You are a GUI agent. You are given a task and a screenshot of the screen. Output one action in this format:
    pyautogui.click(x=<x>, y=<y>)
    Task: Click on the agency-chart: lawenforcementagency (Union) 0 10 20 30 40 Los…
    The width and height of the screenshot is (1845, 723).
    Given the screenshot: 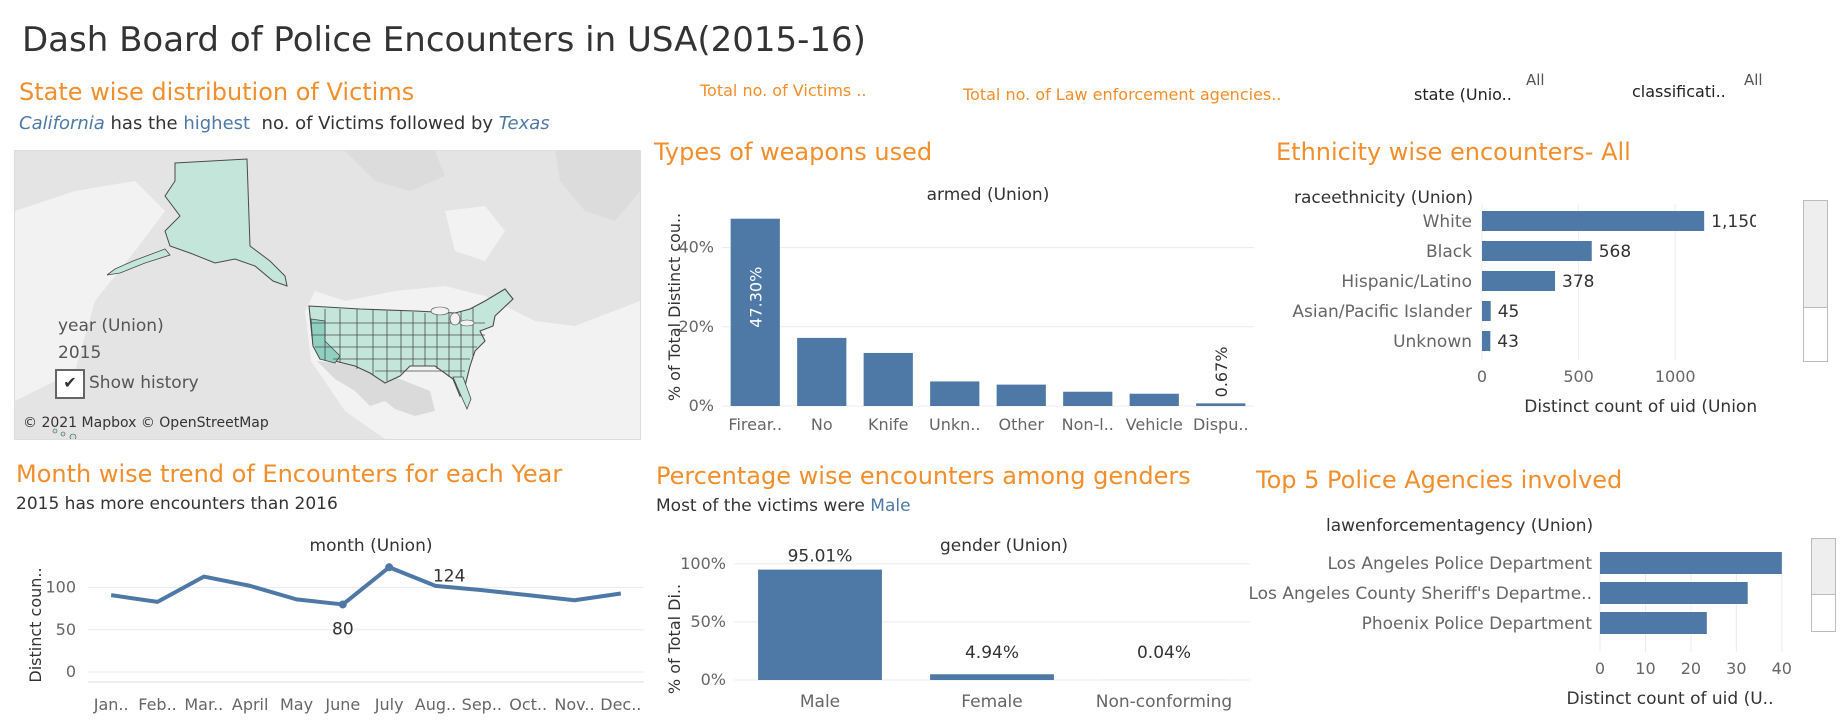 What is the action you would take?
    pyautogui.click(x=1530, y=615)
    